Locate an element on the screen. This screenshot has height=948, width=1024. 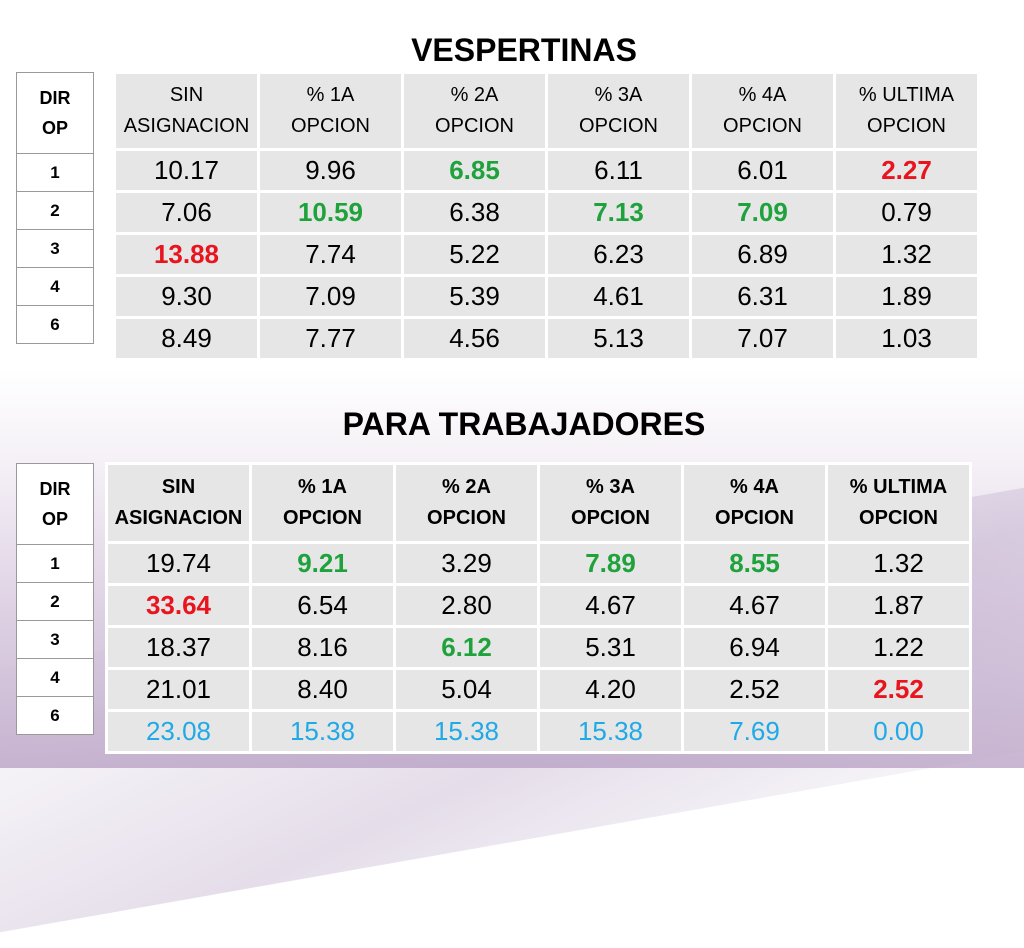
column-header: % 2A OPCION is located at coordinates (474, 111).